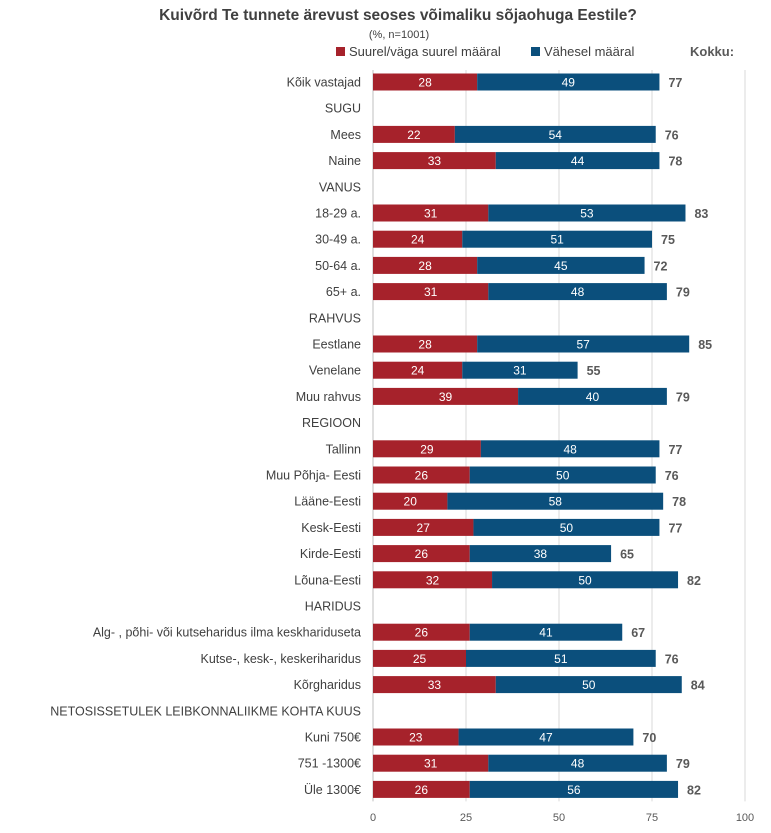 This screenshot has height=833, width=771. What do you see at coordinates (333, 607) in the screenshot?
I see `group-heading-row: HARIDUS` at bounding box center [333, 607].